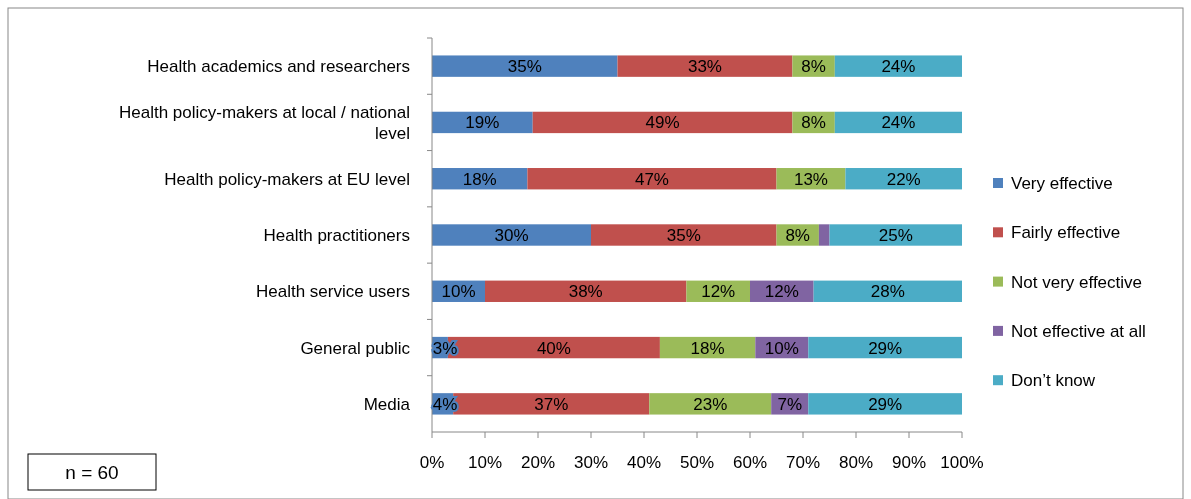 Image resolution: width=1191 pixels, height=499 pixels. What do you see at coordinates (553, 348) in the screenshot?
I see `data-label: 40%` at bounding box center [553, 348].